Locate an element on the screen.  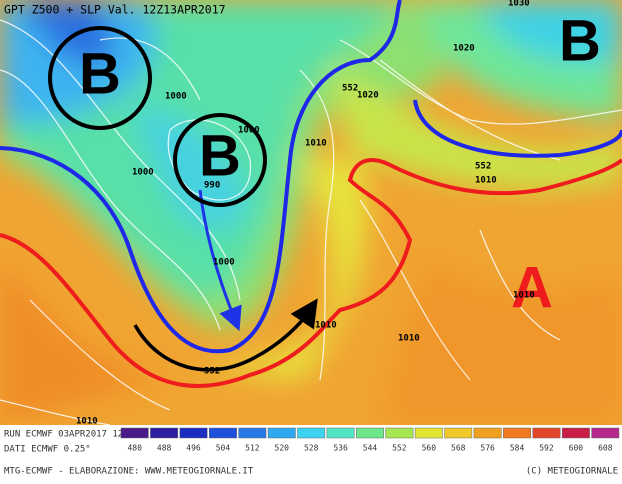
contour-label: 990 is located at coordinates (212, 186).